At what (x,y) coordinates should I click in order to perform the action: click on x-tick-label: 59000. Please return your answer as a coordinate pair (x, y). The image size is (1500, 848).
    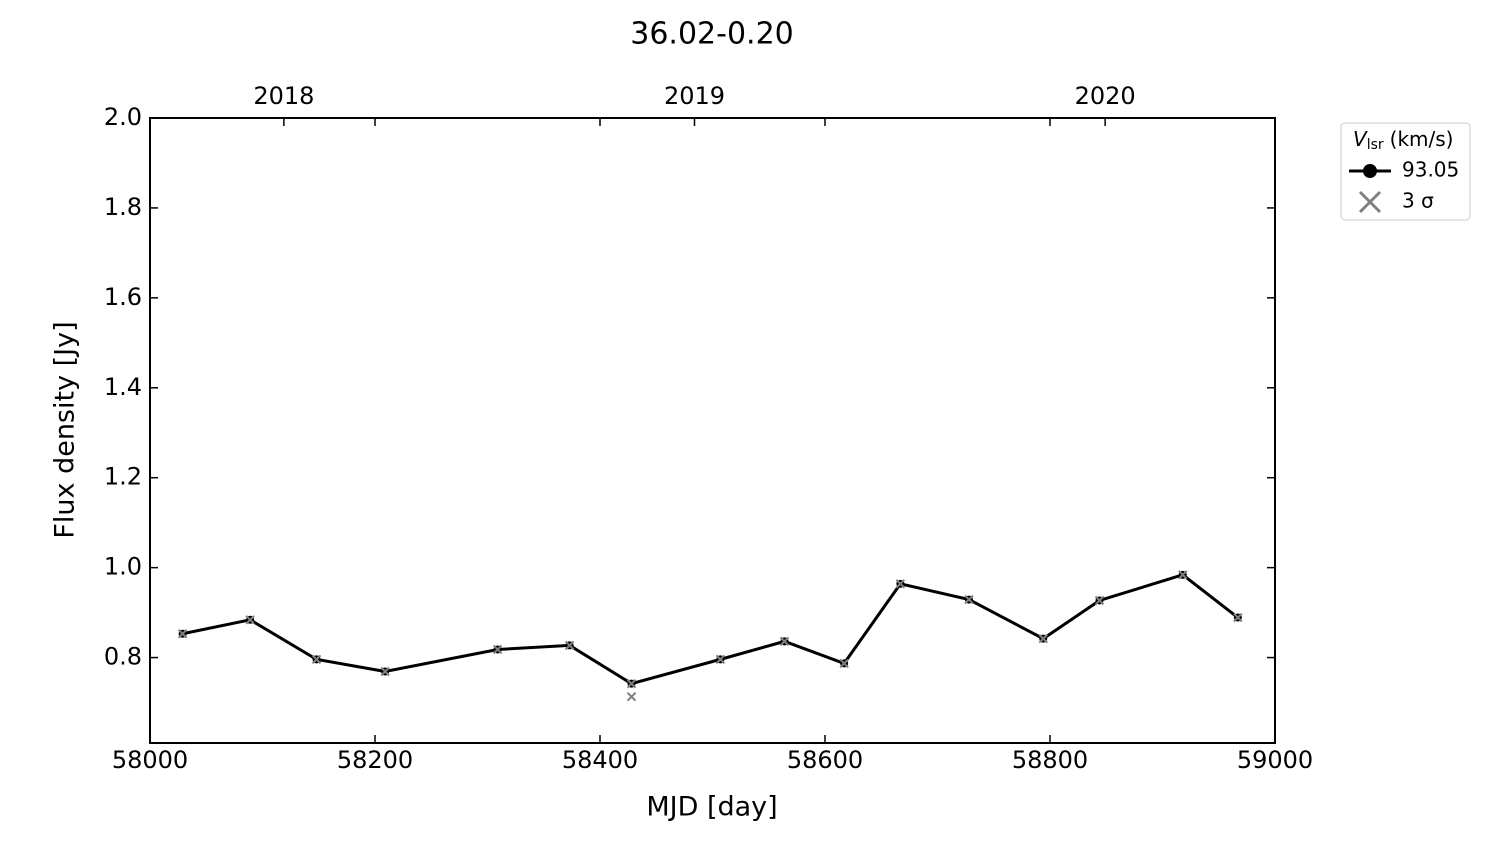
    Looking at the image, I should click on (1275, 760).